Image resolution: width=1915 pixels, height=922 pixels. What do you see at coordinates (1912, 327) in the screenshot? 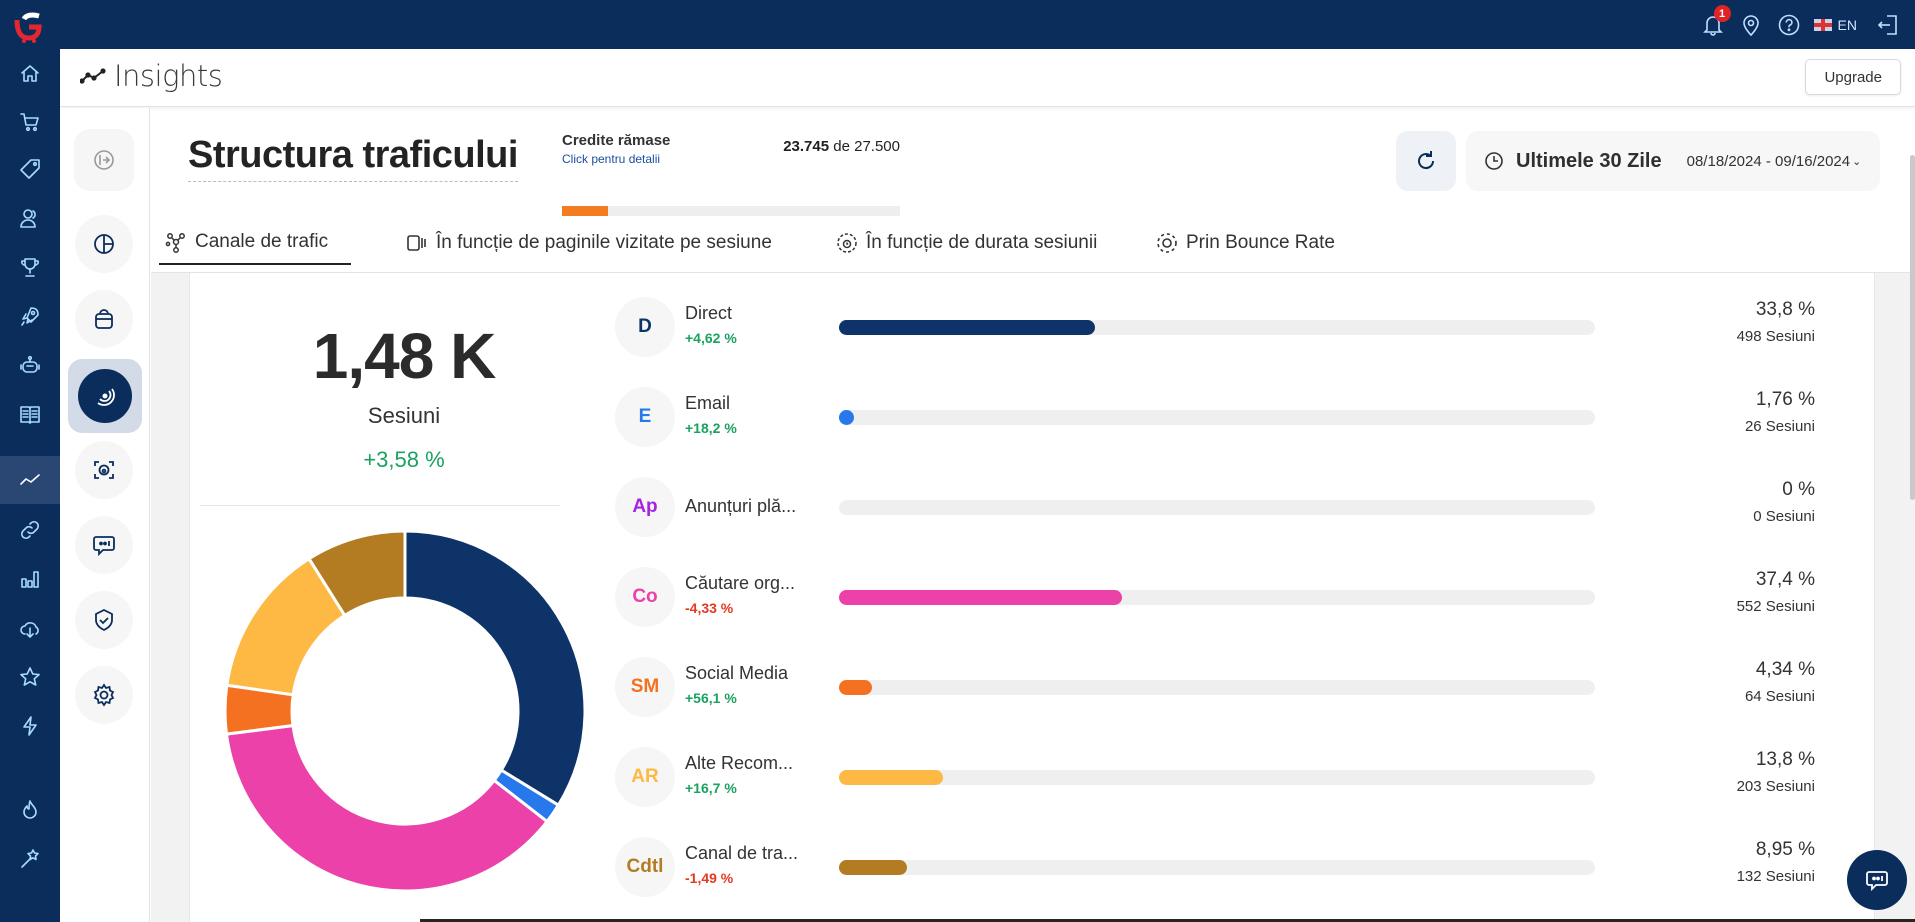
I see `page-scrollbar` at bounding box center [1912, 327].